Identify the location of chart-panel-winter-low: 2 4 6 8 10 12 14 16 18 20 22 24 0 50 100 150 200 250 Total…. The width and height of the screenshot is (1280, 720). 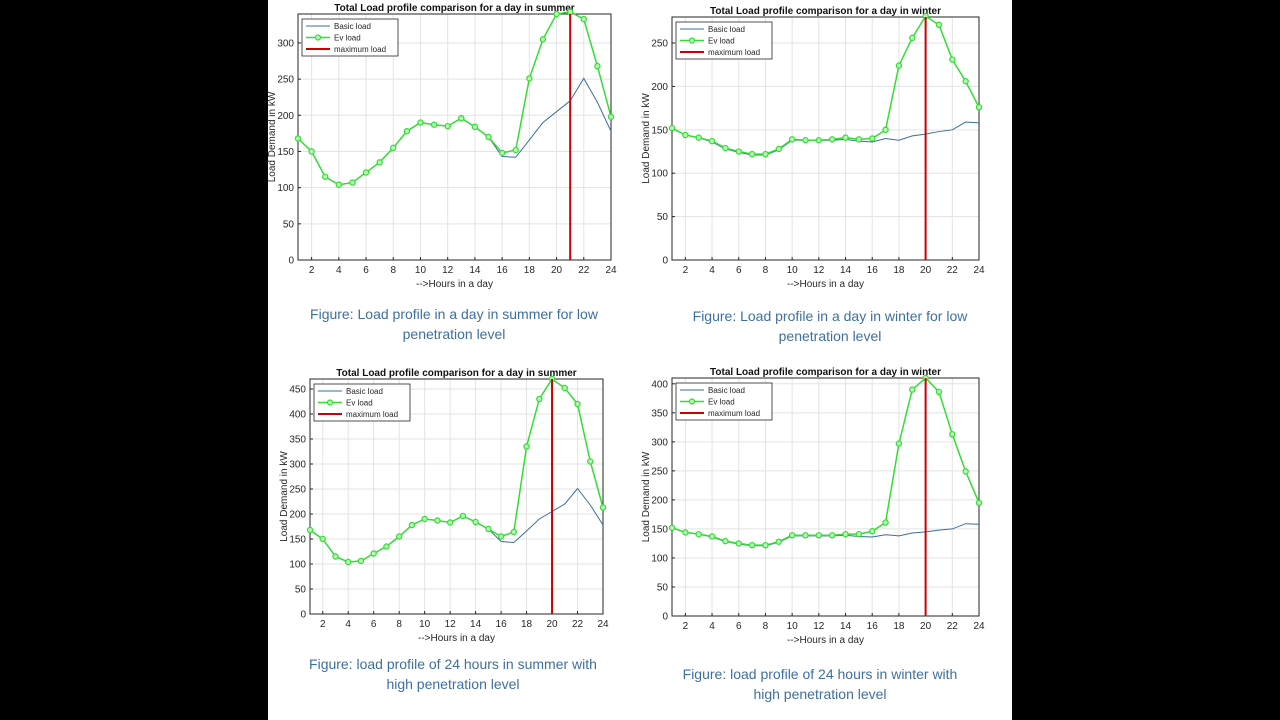
(813, 148).